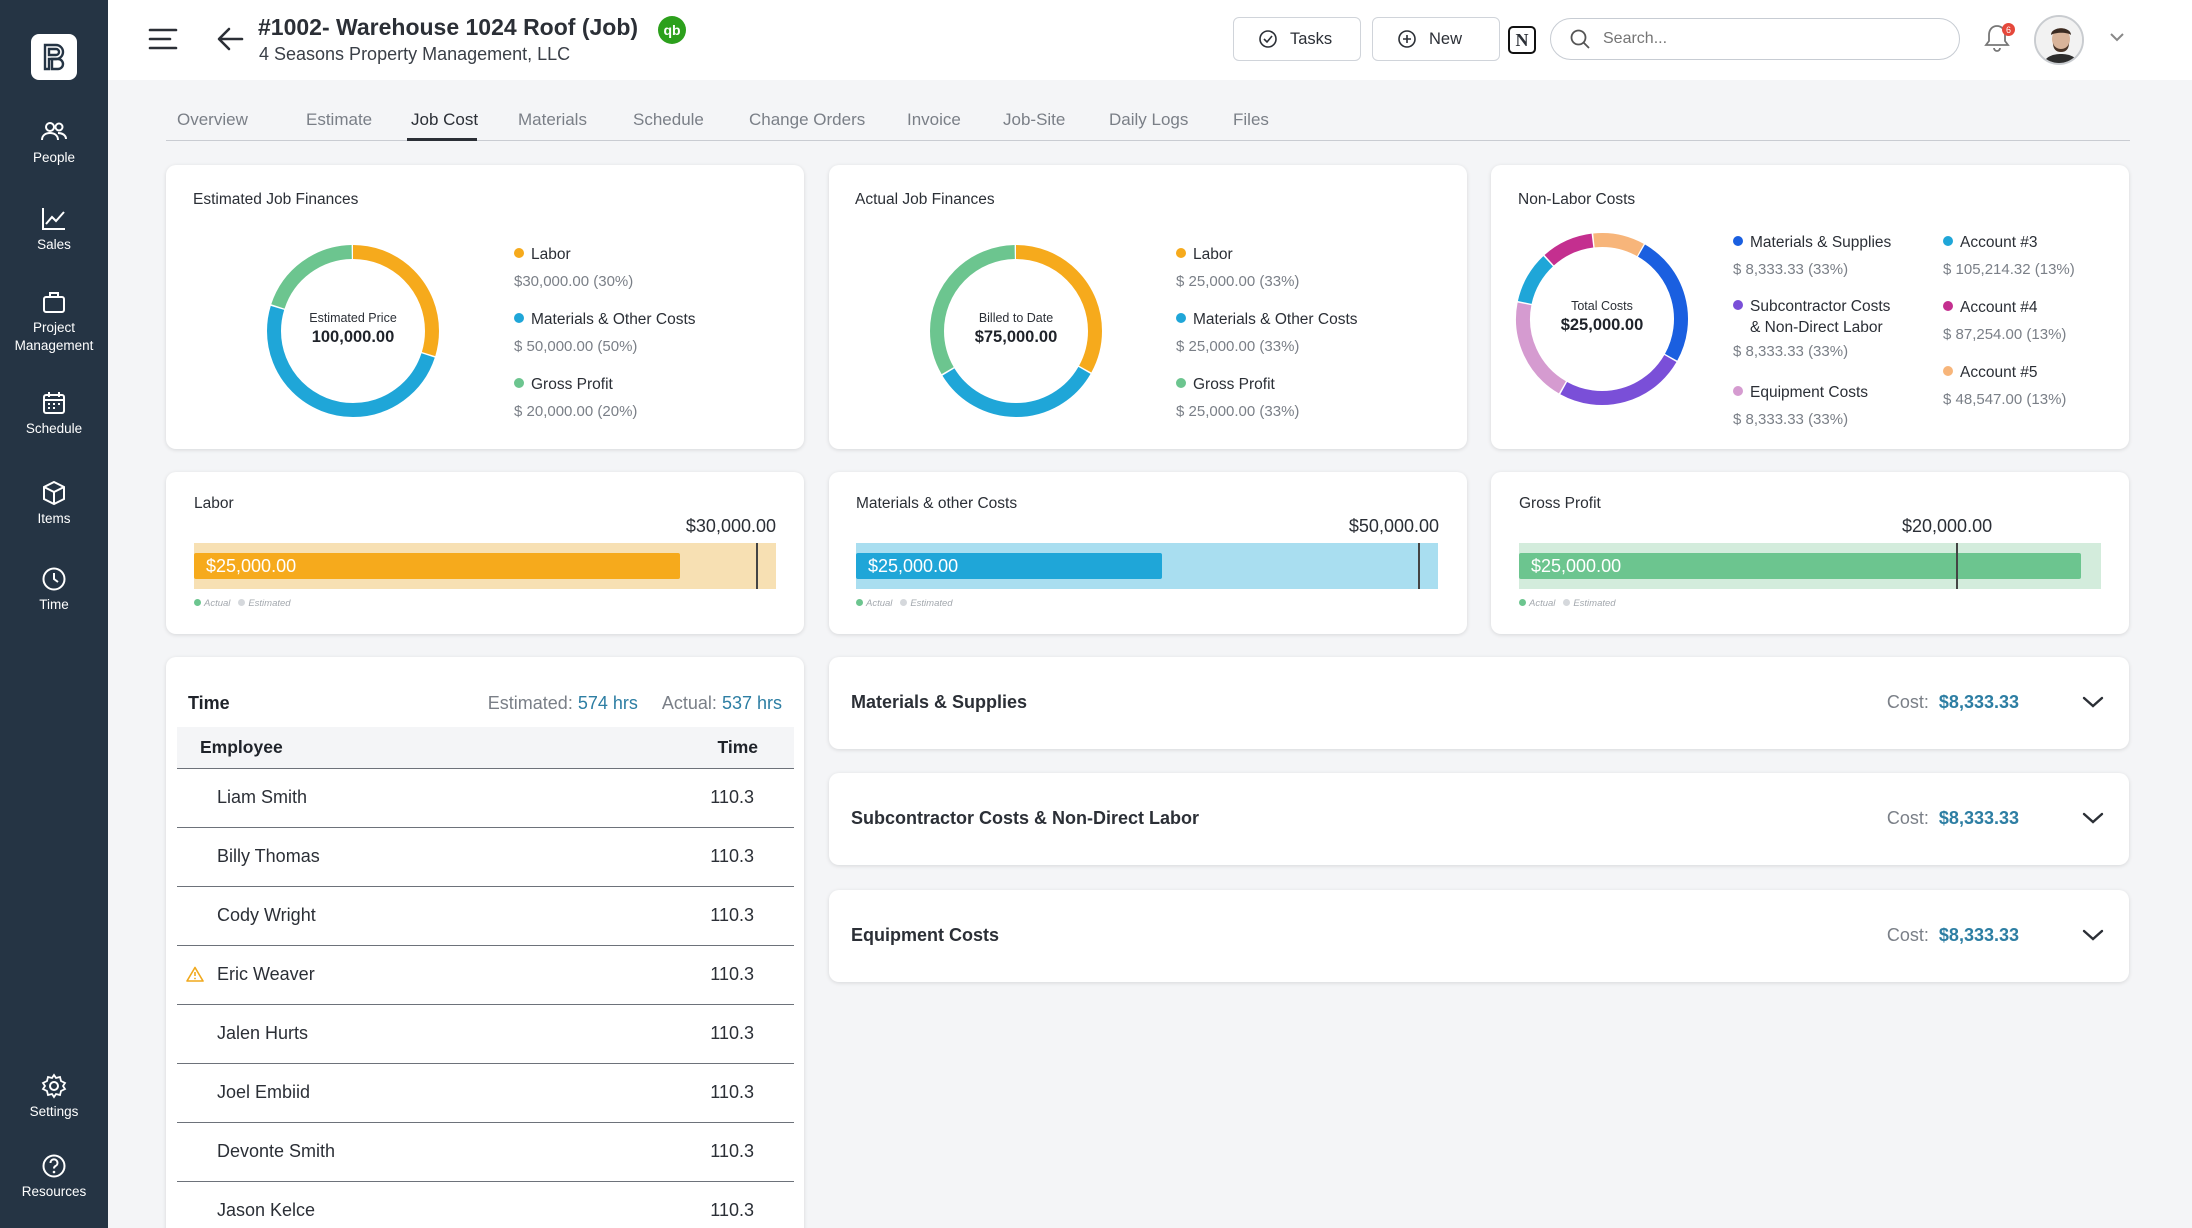 Image resolution: width=2192 pixels, height=1228 pixels. I want to click on column-header-employee: Employee, so click(241, 747).